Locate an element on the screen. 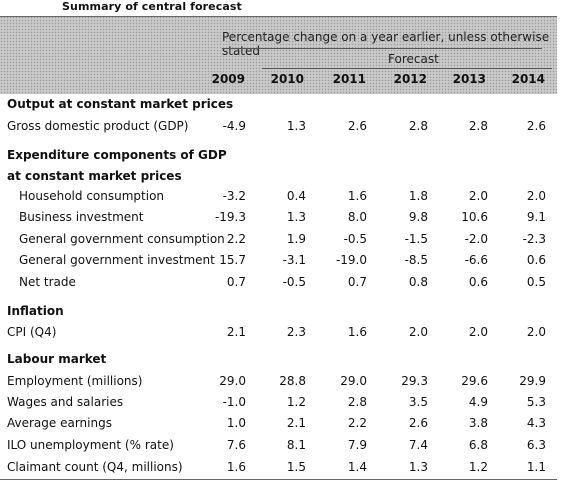 The height and width of the screenshot is (484, 562). value-cell: 1.1 is located at coordinates (536, 467).